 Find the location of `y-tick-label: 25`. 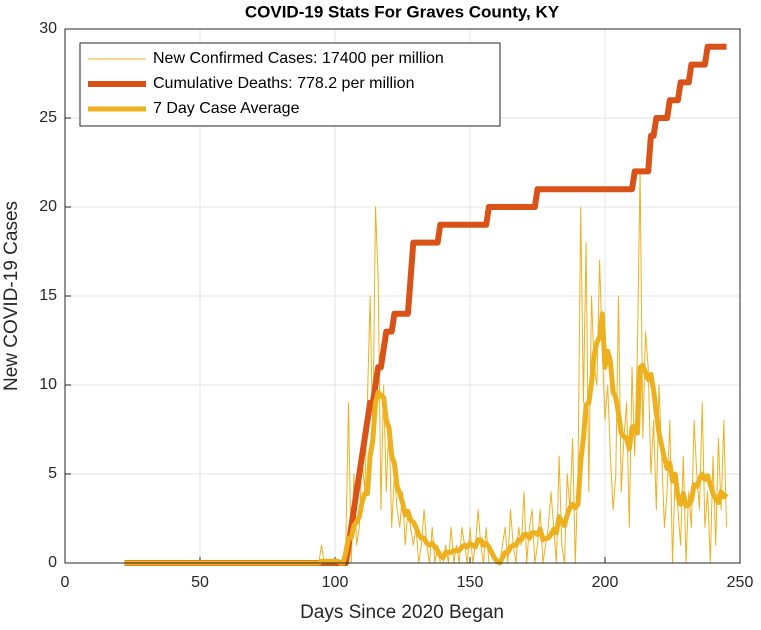

y-tick-label: 25 is located at coordinates (48, 117).